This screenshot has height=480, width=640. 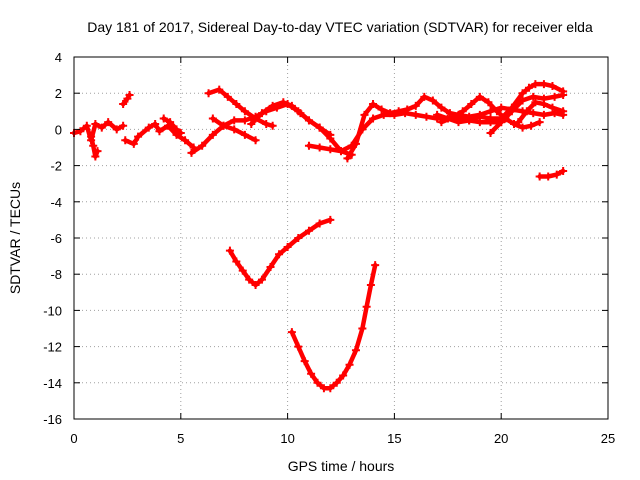 I want to click on y-tick-label: -14, so click(x=52, y=383).